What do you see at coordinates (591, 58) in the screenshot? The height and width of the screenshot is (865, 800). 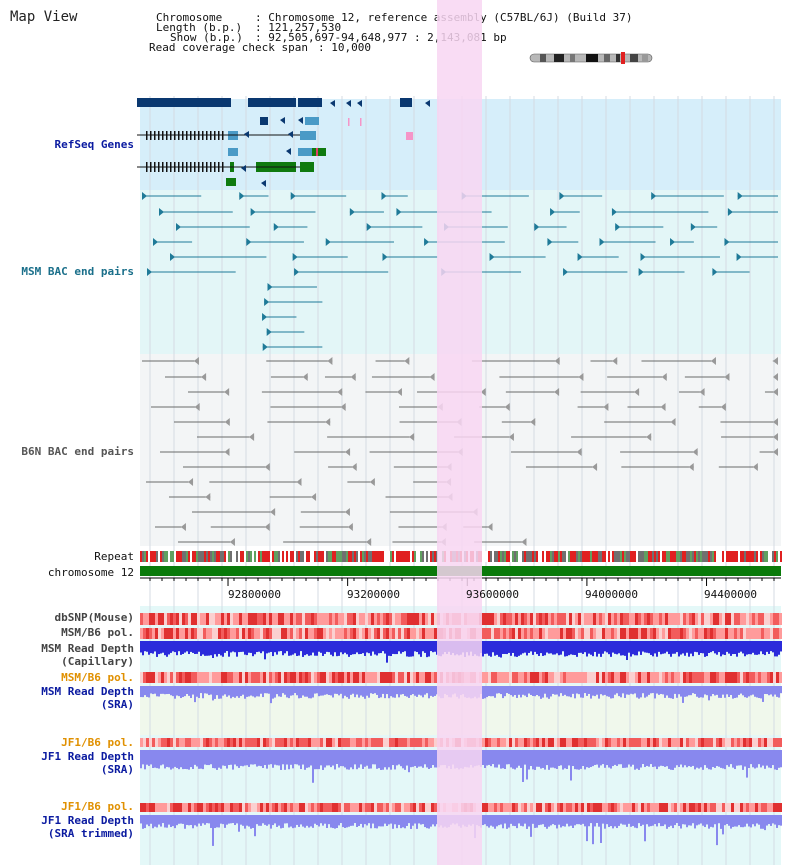 I see `chromosome-ideogram` at bounding box center [591, 58].